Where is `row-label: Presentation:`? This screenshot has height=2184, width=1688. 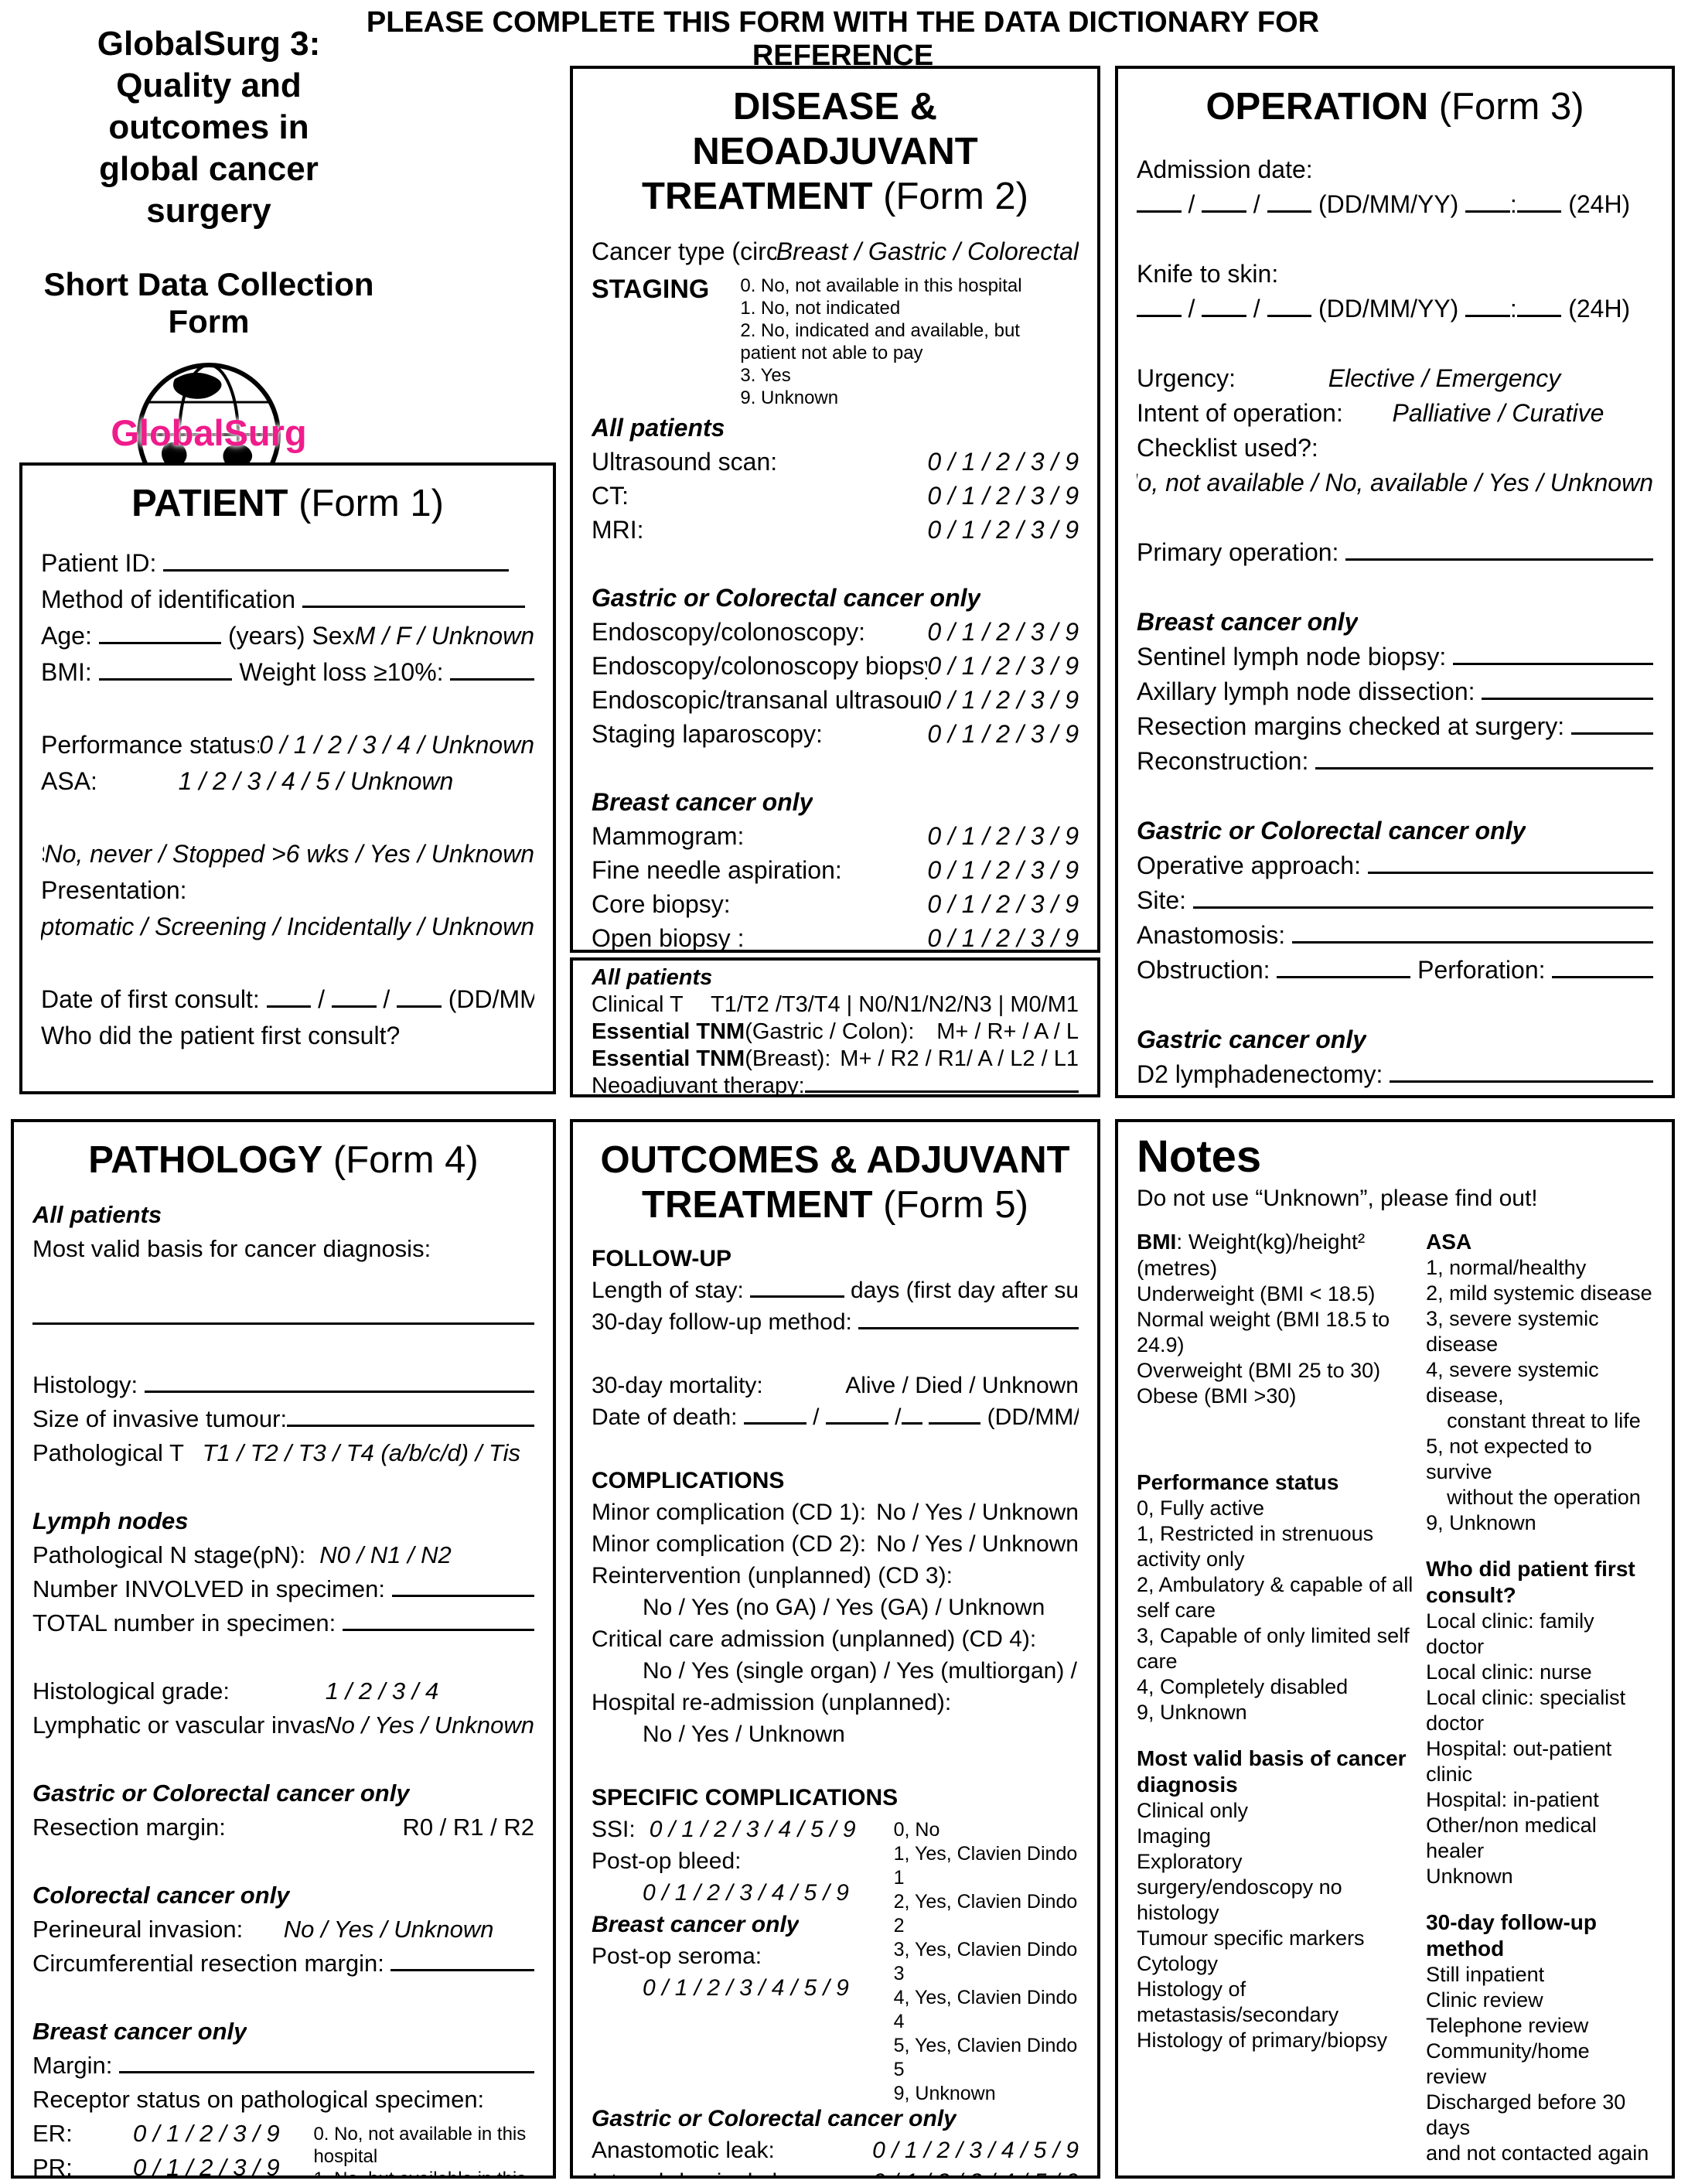 row-label: Presentation: is located at coordinates (114, 890).